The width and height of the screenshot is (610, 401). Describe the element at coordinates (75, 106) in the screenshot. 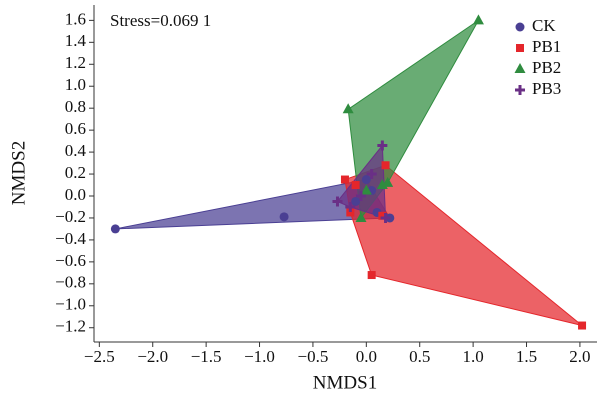

I see `y-tick-label: 0.8` at that location.